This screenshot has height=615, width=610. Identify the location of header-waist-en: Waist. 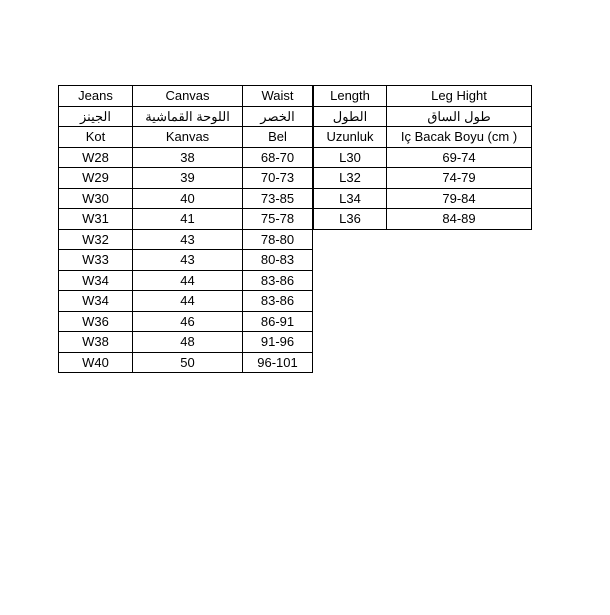
(277, 96).